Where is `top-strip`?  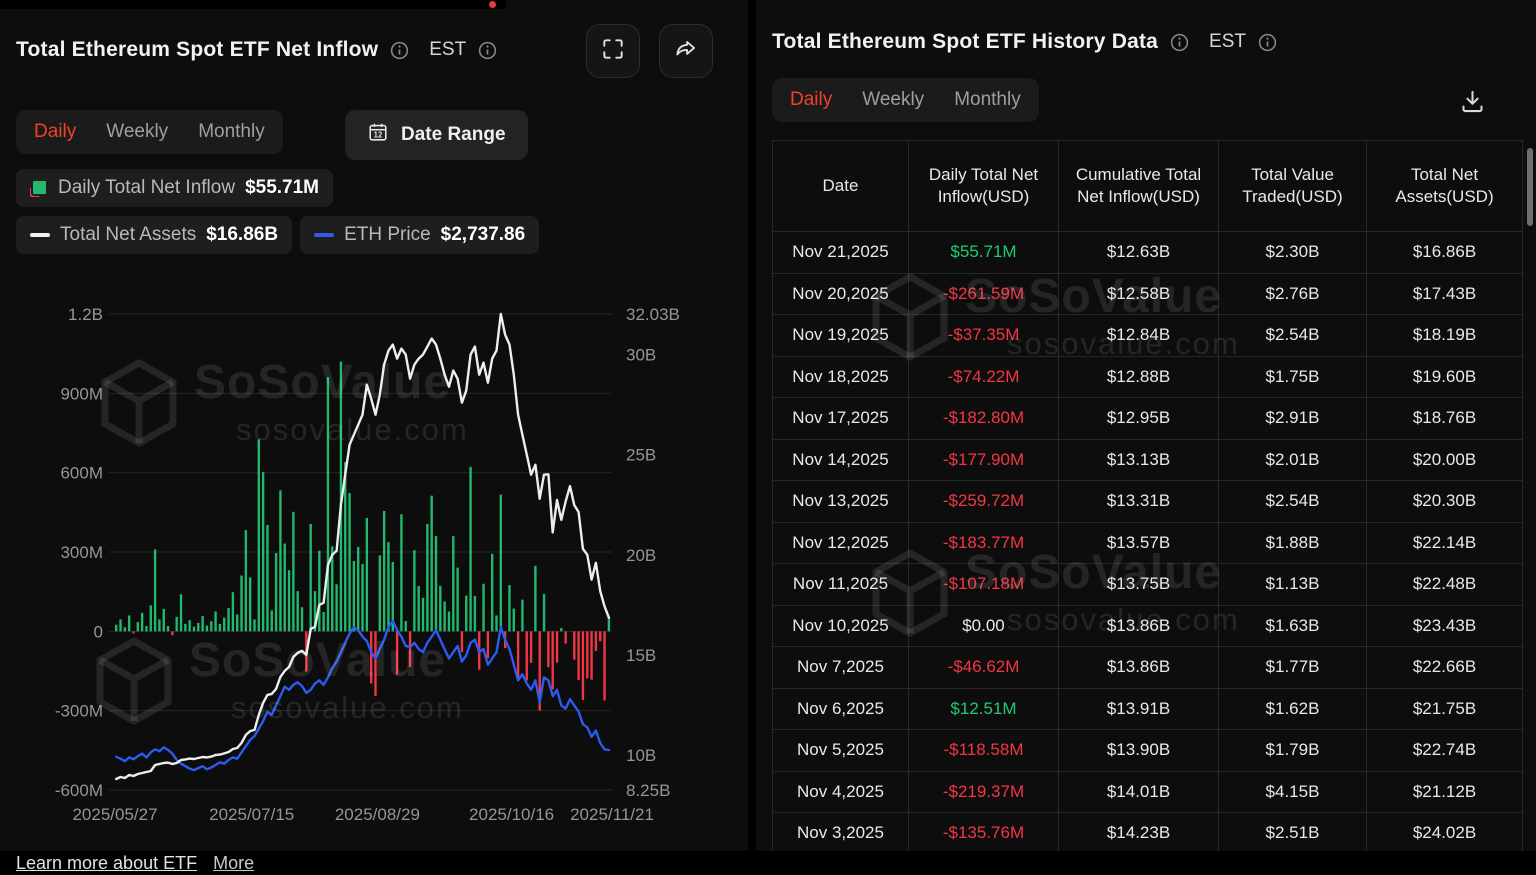
top-strip is located at coordinates (253, 4).